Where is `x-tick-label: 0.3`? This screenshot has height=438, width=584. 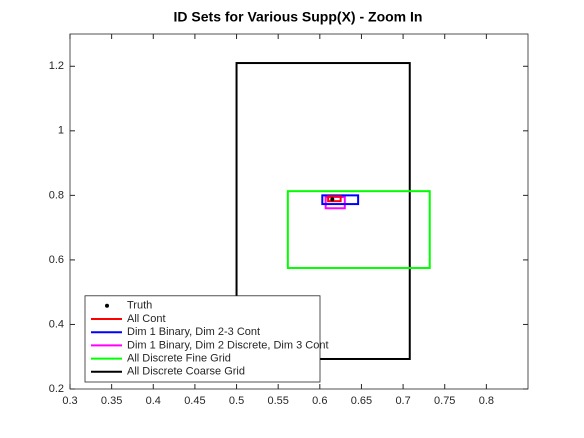 x-tick-label: 0.3 is located at coordinates (69, 401).